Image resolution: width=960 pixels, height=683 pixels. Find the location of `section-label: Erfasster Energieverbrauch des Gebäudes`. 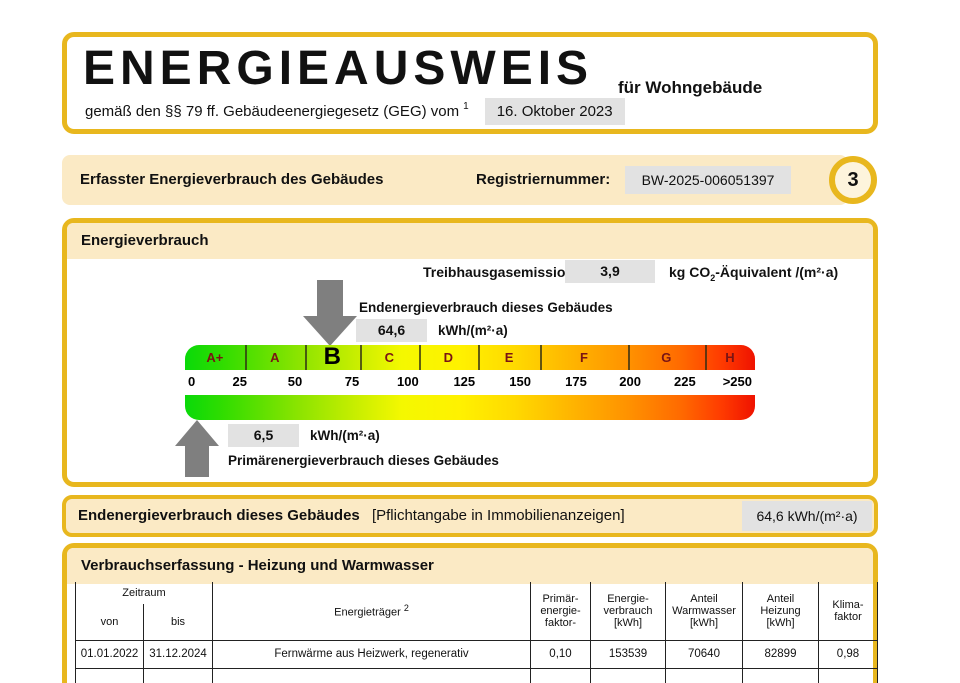

section-label: Erfasster Energieverbrauch des Gebäudes is located at coordinates (232, 179).